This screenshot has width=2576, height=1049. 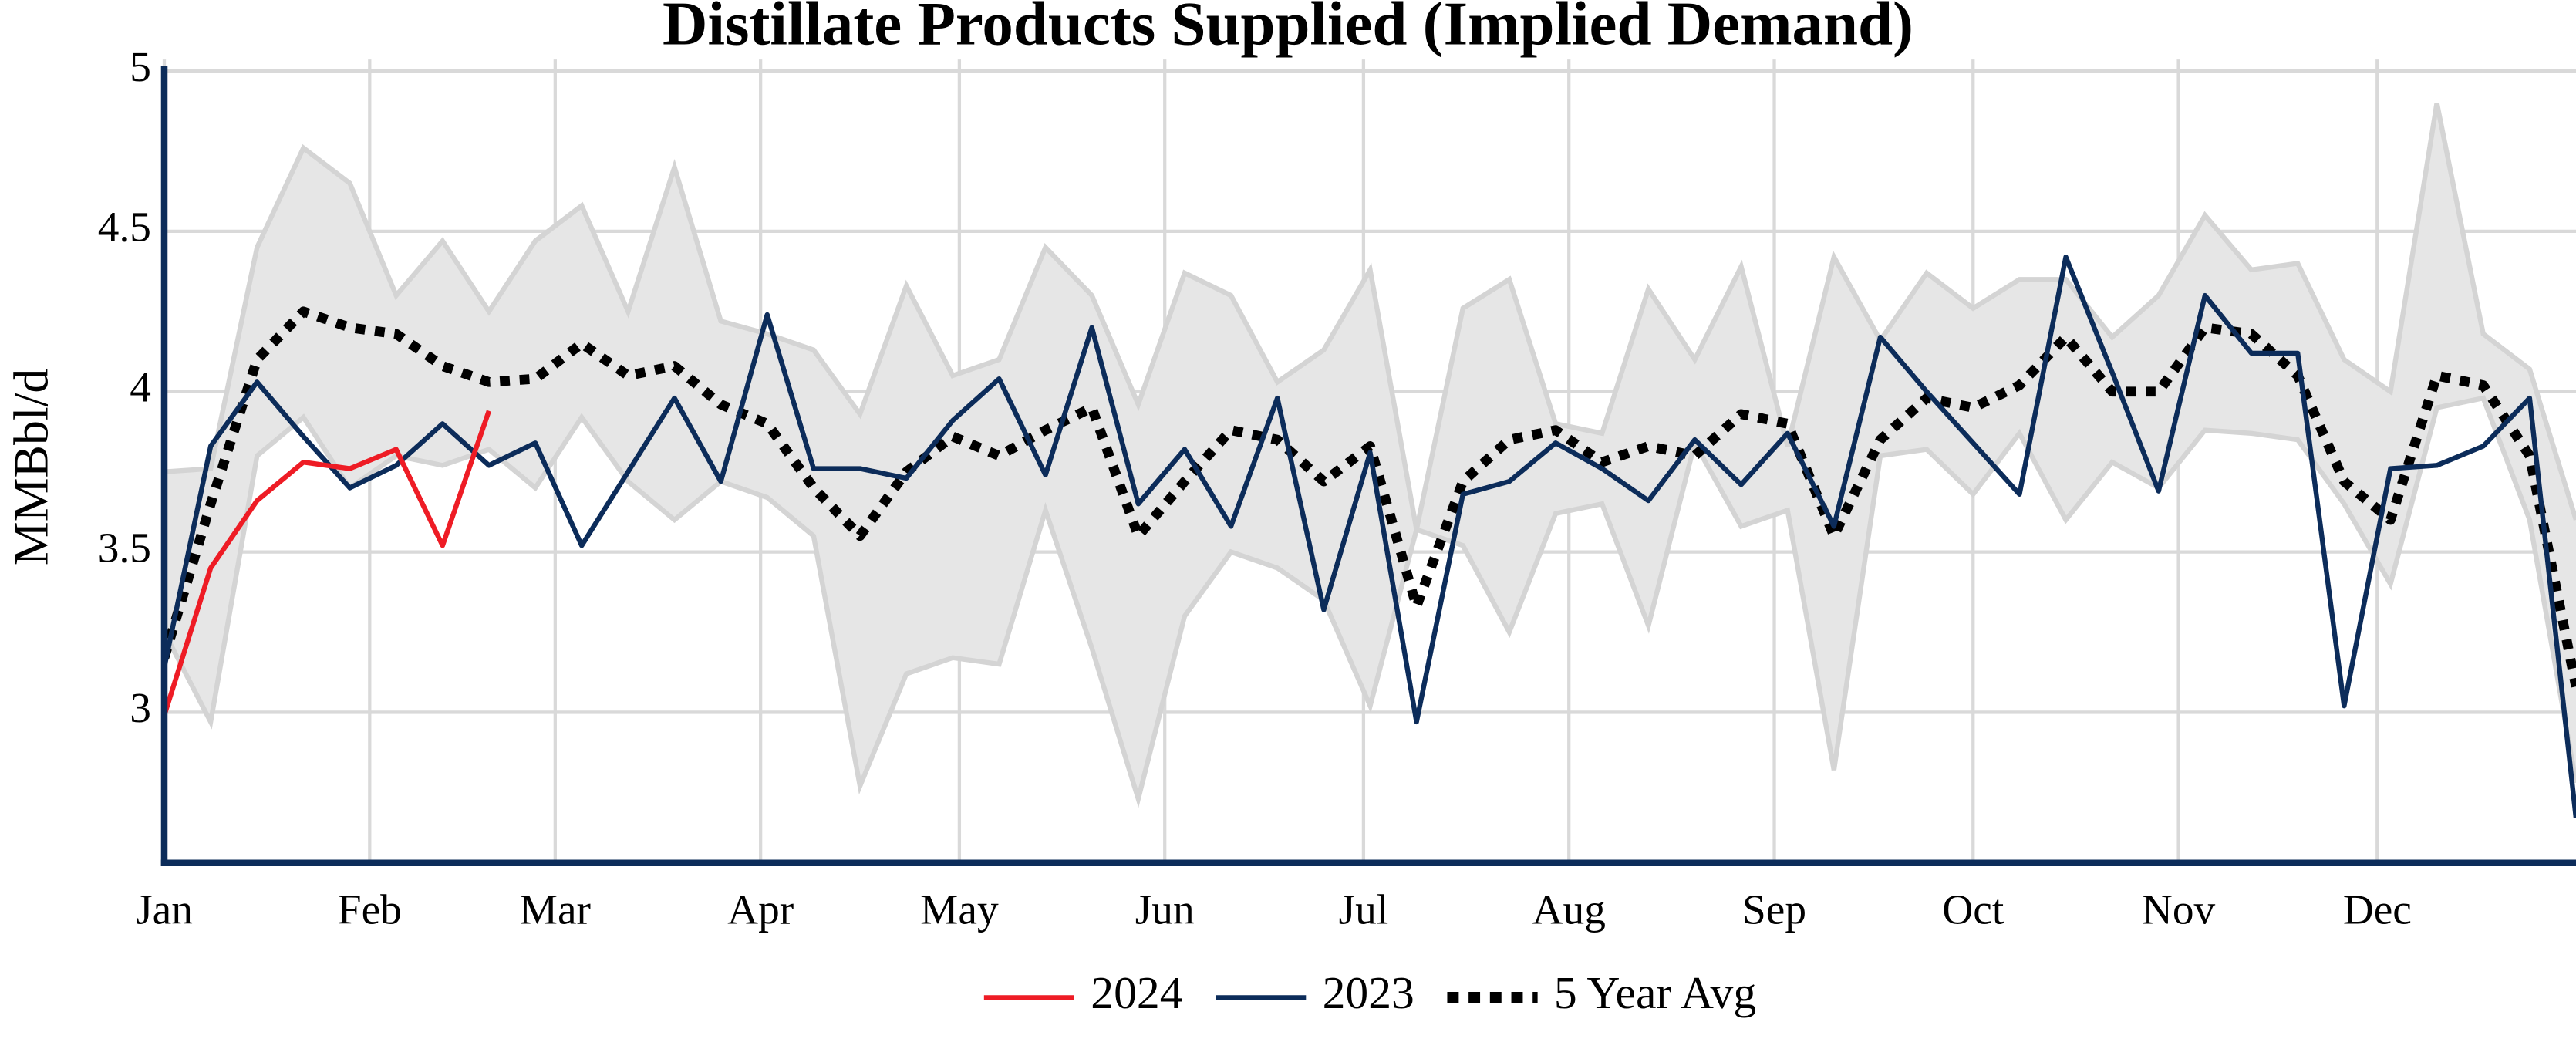 What do you see at coordinates (140, 707) in the screenshot?
I see `y-tick-label: 3` at bounding box center [140, 707].